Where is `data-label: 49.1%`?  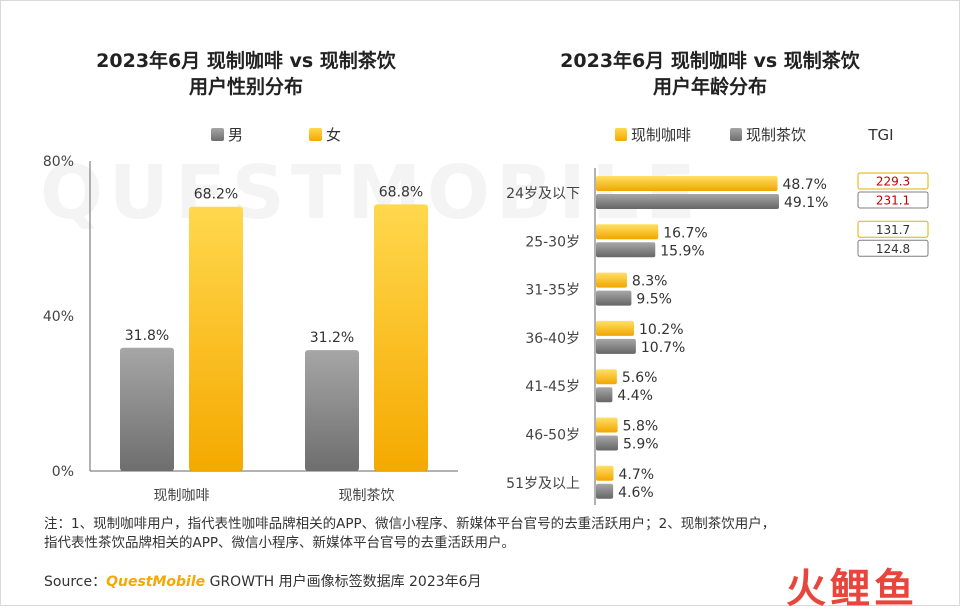 data-label: 49.1% is located at coordinates (806, 203).